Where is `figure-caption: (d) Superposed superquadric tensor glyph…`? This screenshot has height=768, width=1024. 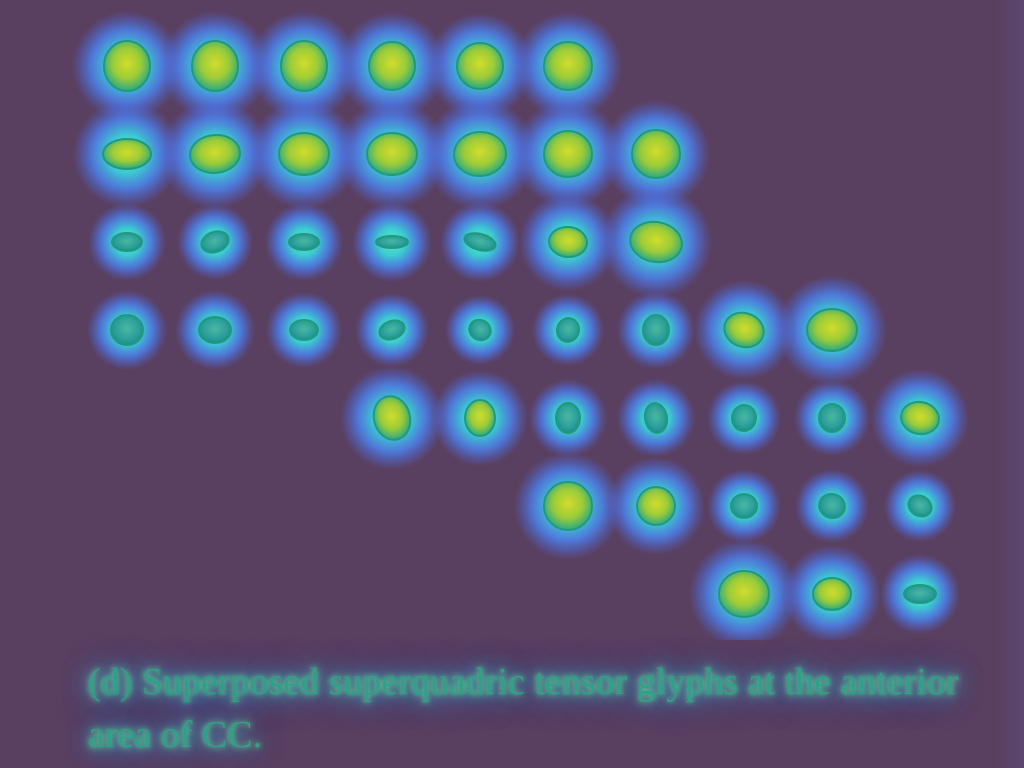 figure-caption: (d) Superposed superquadric tensor glyph… is located at coordinates (523, 708).